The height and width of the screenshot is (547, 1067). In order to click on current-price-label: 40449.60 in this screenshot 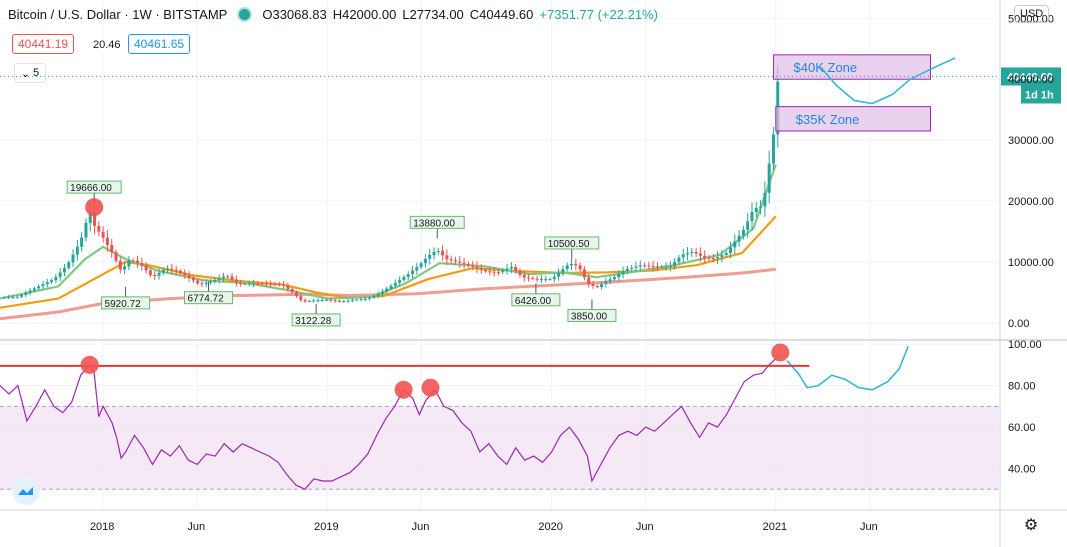, I will do `click(1030, 77)`.